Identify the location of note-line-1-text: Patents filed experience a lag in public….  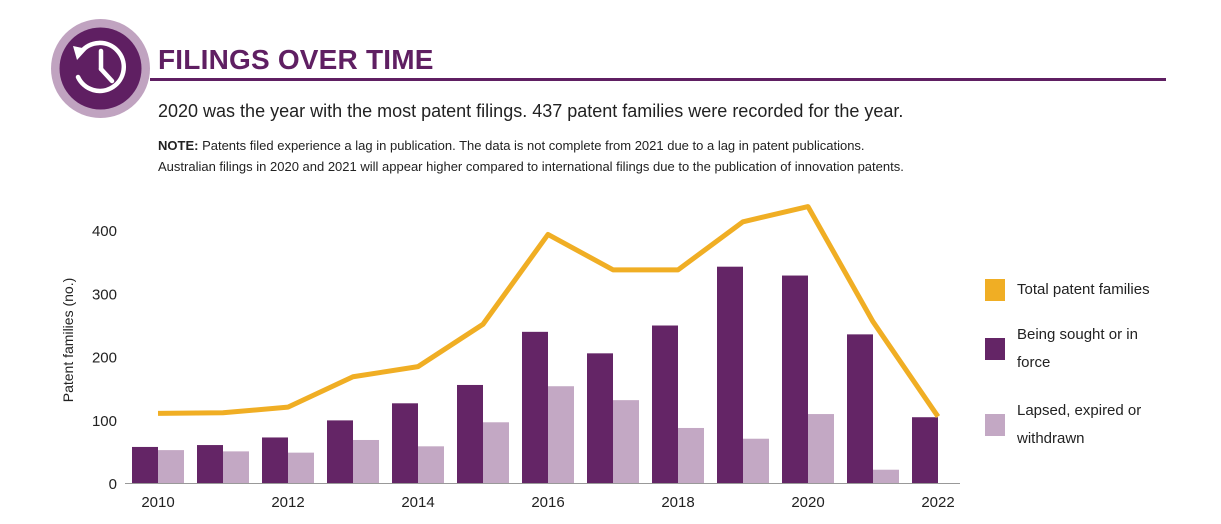
(531, 145).